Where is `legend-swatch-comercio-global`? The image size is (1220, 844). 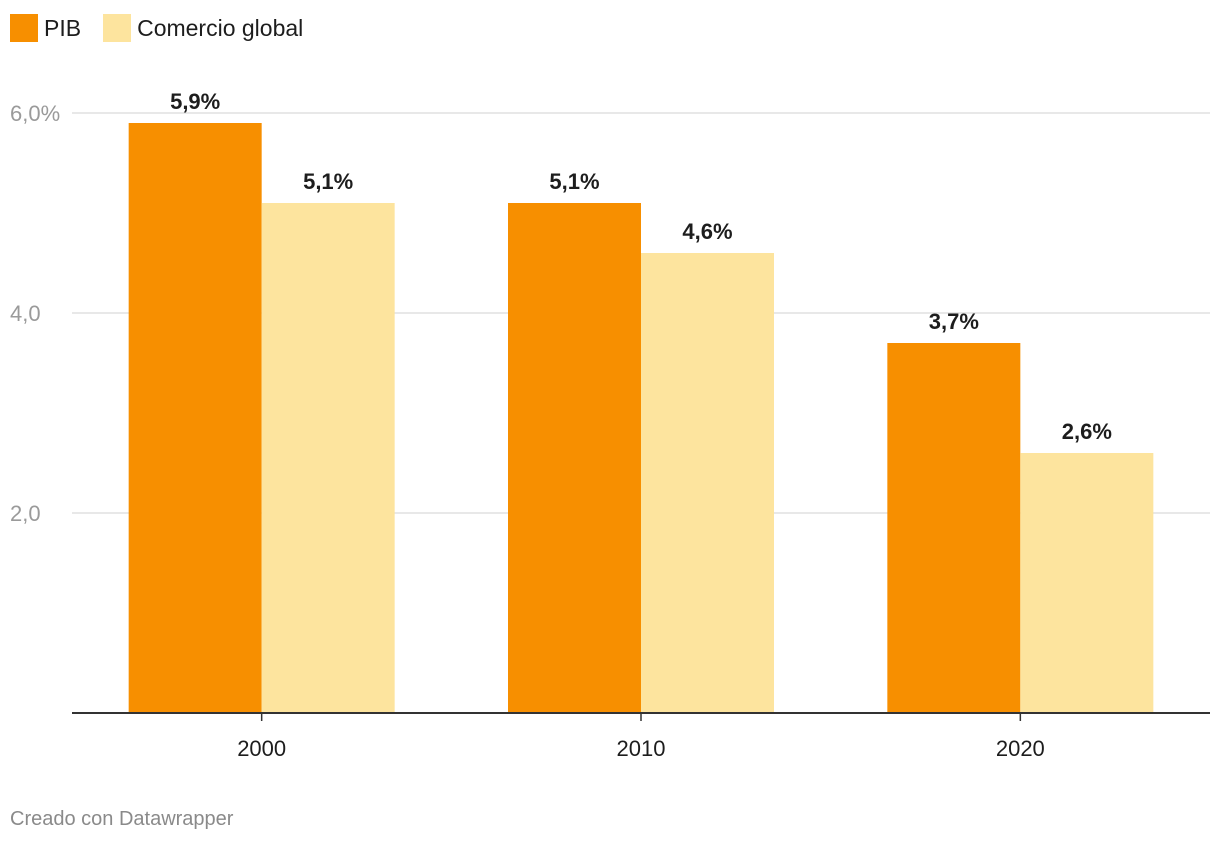
legend-swatch-comercio-global is located at coordinates (117, 28).